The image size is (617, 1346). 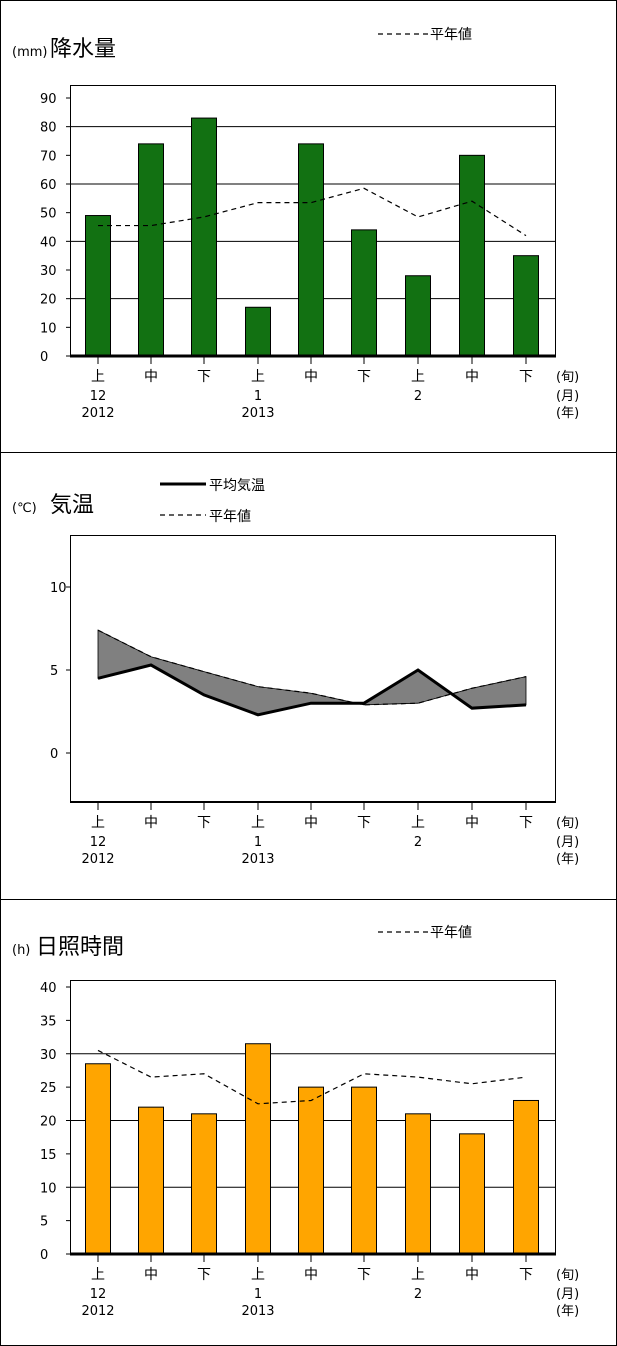 What do you see at coordinates (29, 52) in the screenshot?
I see `precip-unit: (mm)` at bounding box center [29, 52].